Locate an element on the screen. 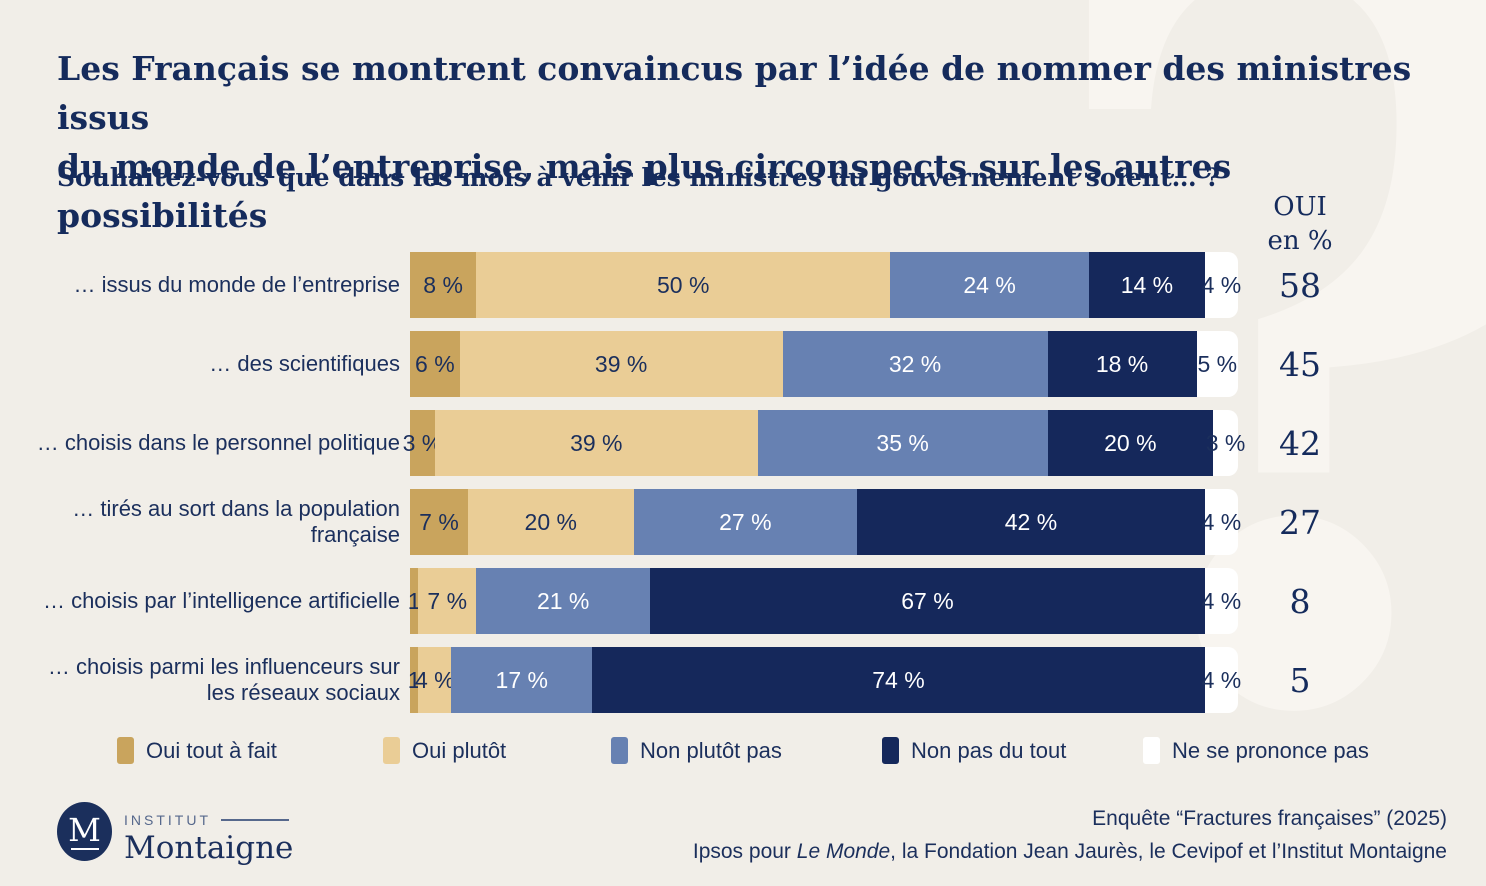 The image size is (1486, 886). logo-institut-text: INSTITUT is located at coordinates (206, 820).